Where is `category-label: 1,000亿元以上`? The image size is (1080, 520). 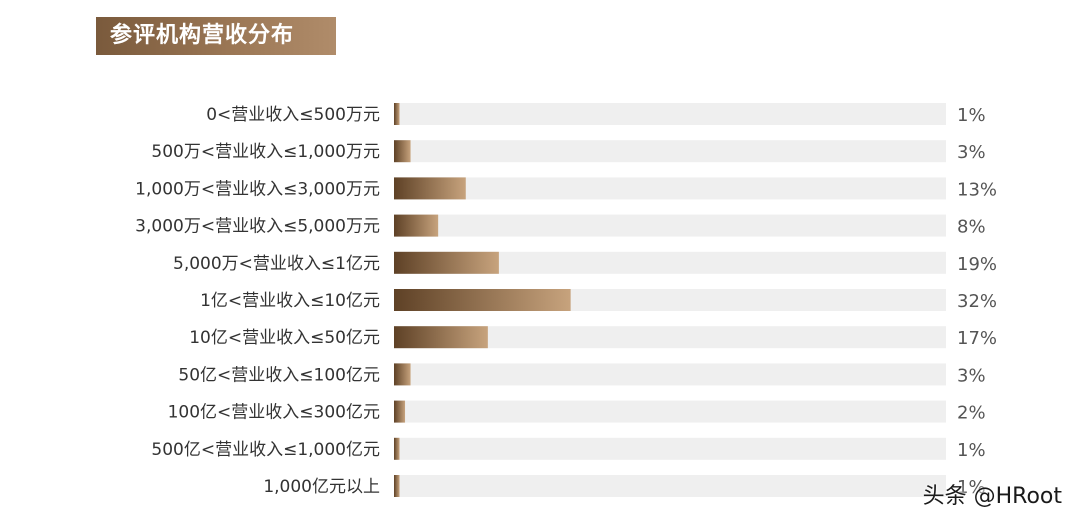
category-label: 1,000亿元以上 is located at coordinates (321, 487).